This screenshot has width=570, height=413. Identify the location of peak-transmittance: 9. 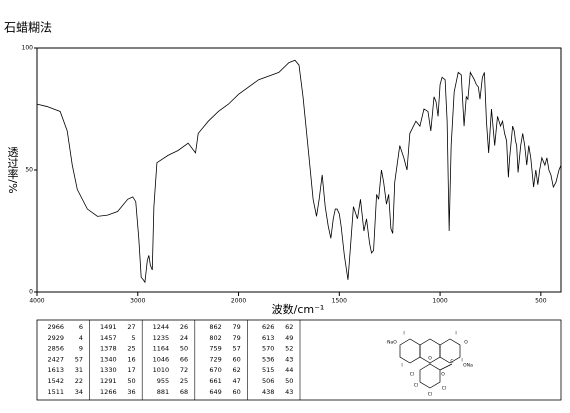
(81, 349).